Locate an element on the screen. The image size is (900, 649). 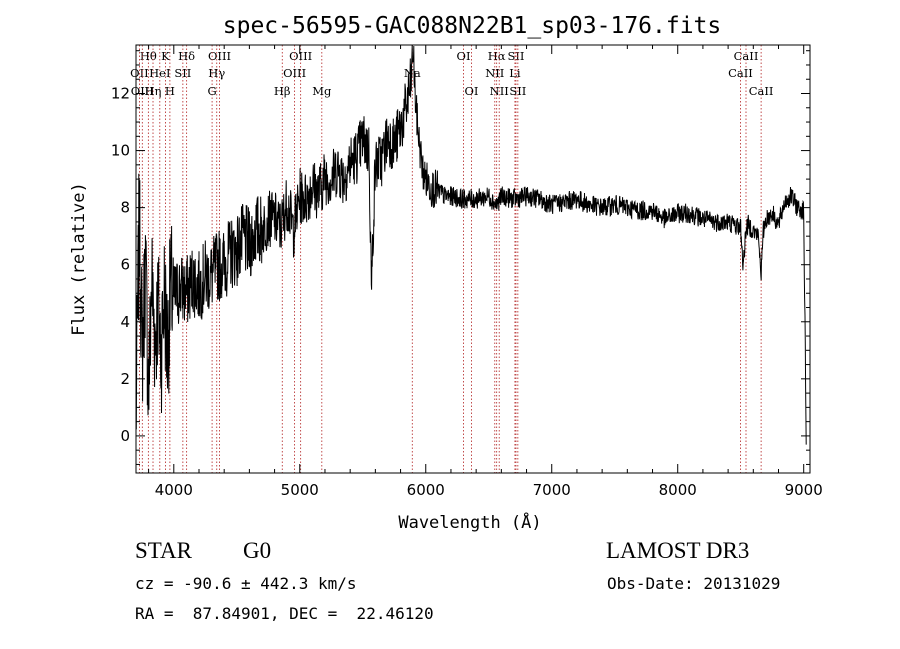
x-tick-label-2: 6000 is located at coordinates (426, 490).